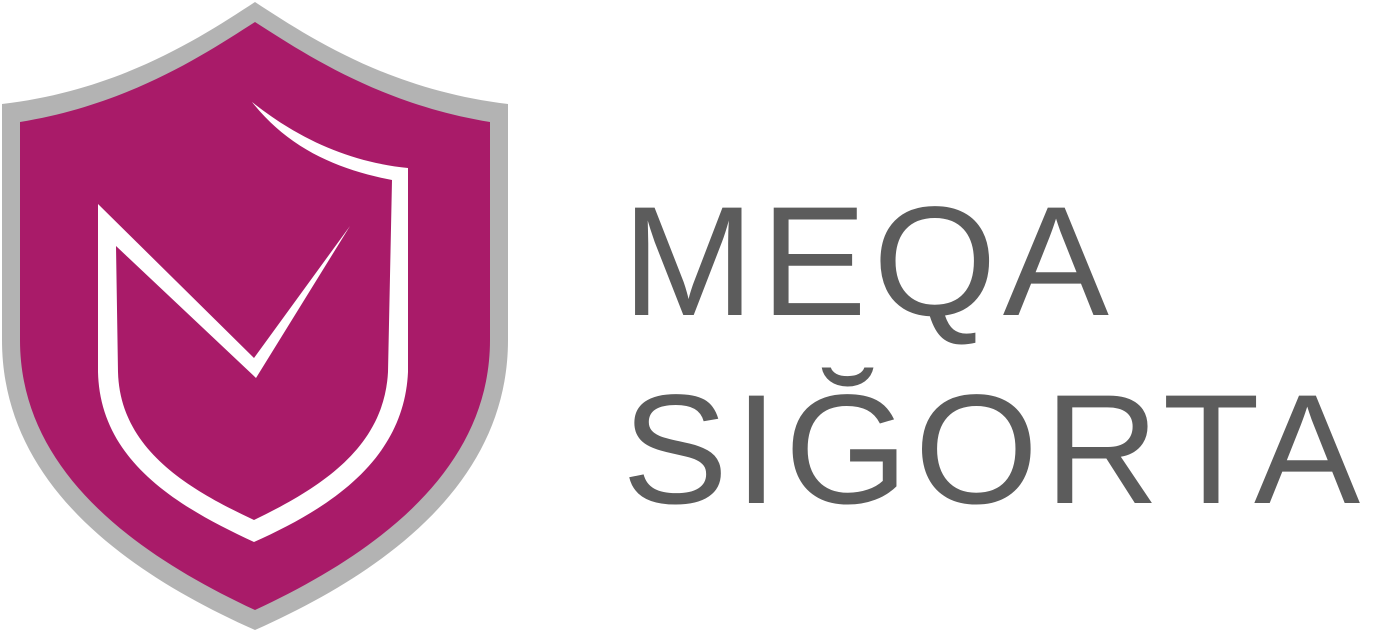 This screenshot has width=1382, height=632. I want to click on brand-line-2: SIĞORTA, so click(994, 450).